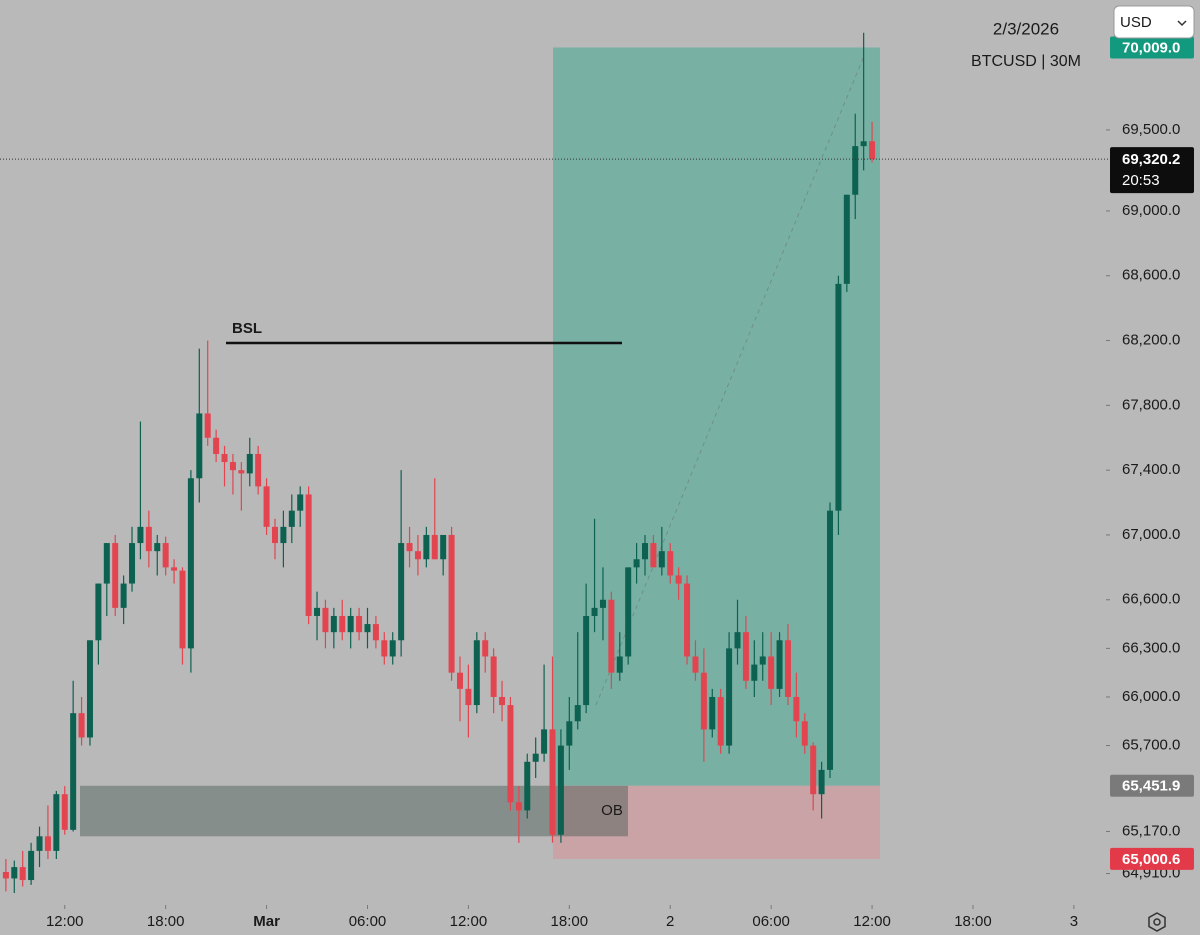  What do you see at coordinates (1182, 23) in the screenshot?
I see `dropdown-caret` at bounding box center [1182, 23].